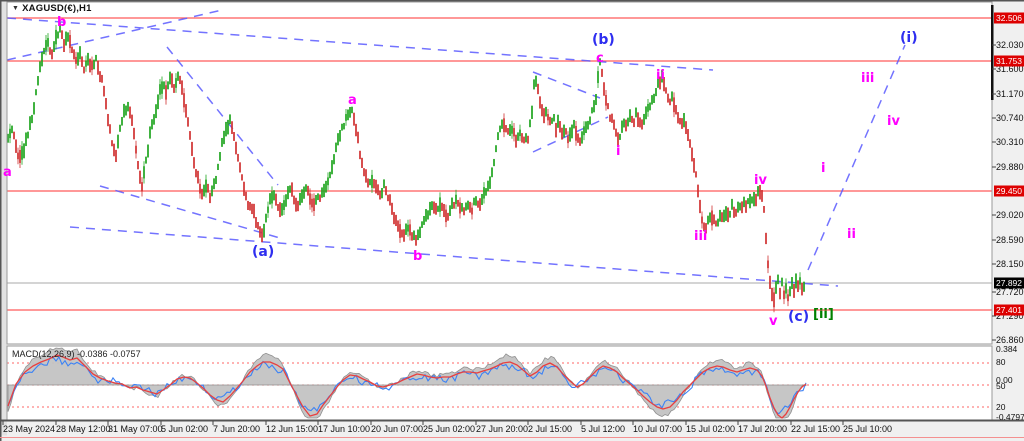 Image resolution: width=1024 pixels, height=441 pixels. Describe the element at coordinates (856, 157) in the screenshot. I see `trendline-projection-ascending` at that location.